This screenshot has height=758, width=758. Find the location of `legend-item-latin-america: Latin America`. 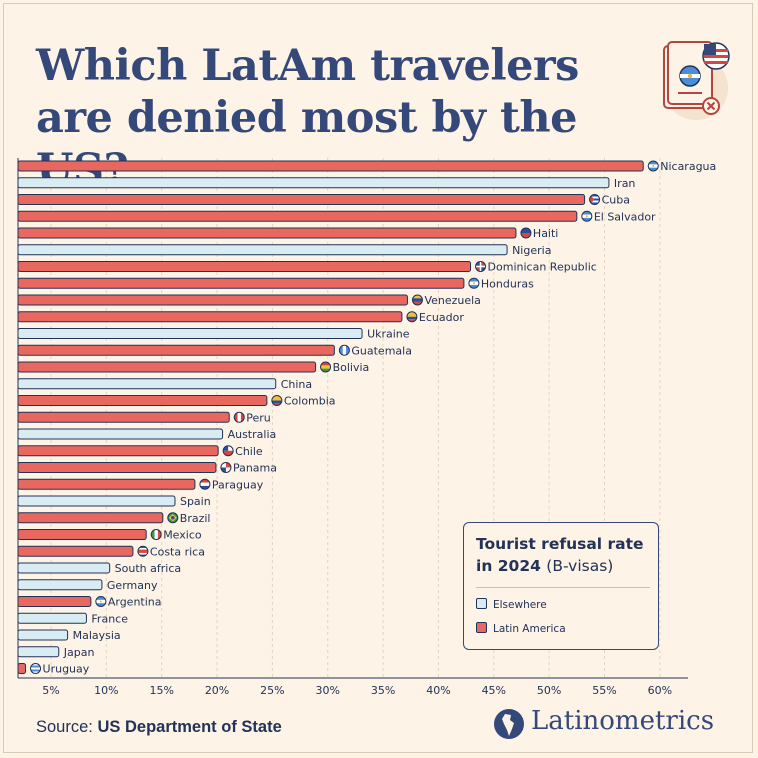

legend-item-latin-america: Latin America is located at coordinates (521, 628).